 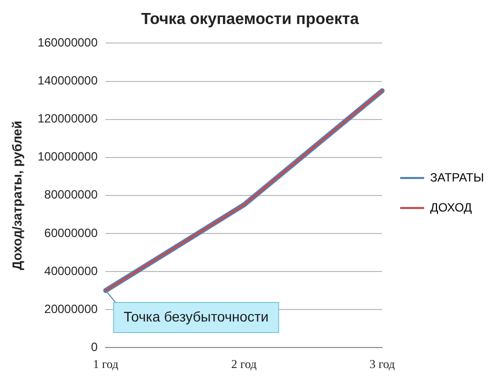 I want to click on y-tick-label: 80000000, so click(x=71, y=195).